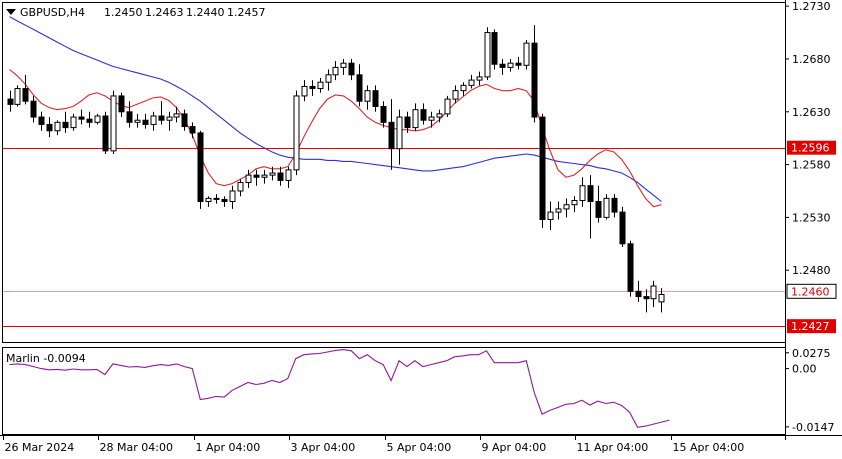  I want to click on time-tick-label: 3 Apr 04:00, so click(323, 447).